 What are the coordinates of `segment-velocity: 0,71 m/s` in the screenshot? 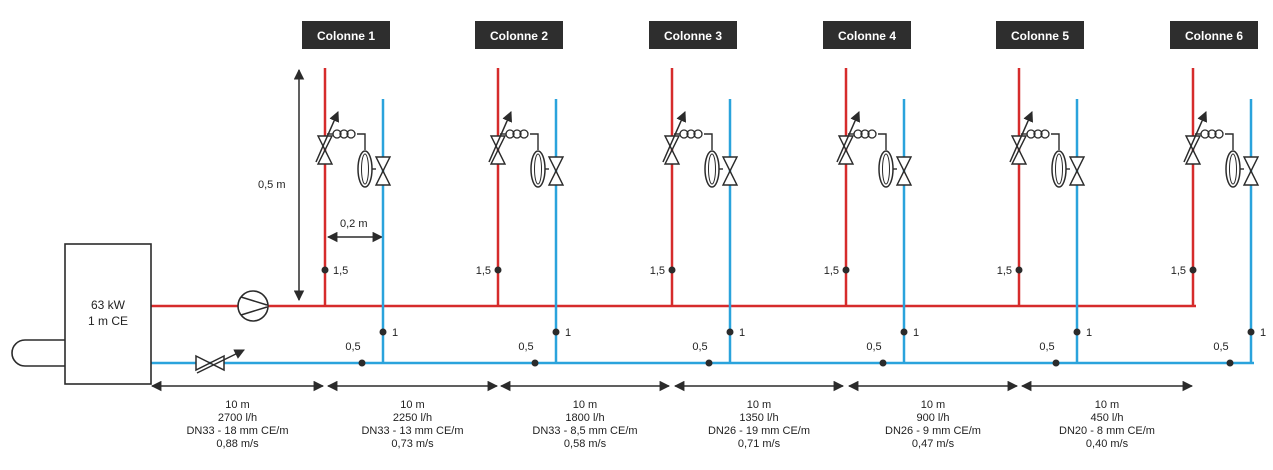 It's located at (759, 444).